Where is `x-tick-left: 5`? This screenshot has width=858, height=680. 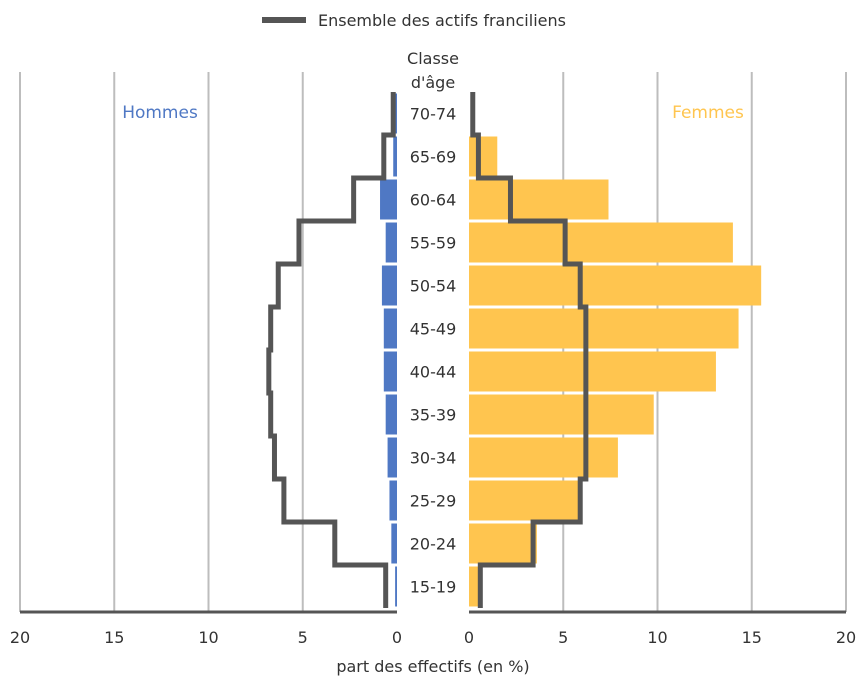 x-tick-left: 5 is located at coordinates (303, 637).